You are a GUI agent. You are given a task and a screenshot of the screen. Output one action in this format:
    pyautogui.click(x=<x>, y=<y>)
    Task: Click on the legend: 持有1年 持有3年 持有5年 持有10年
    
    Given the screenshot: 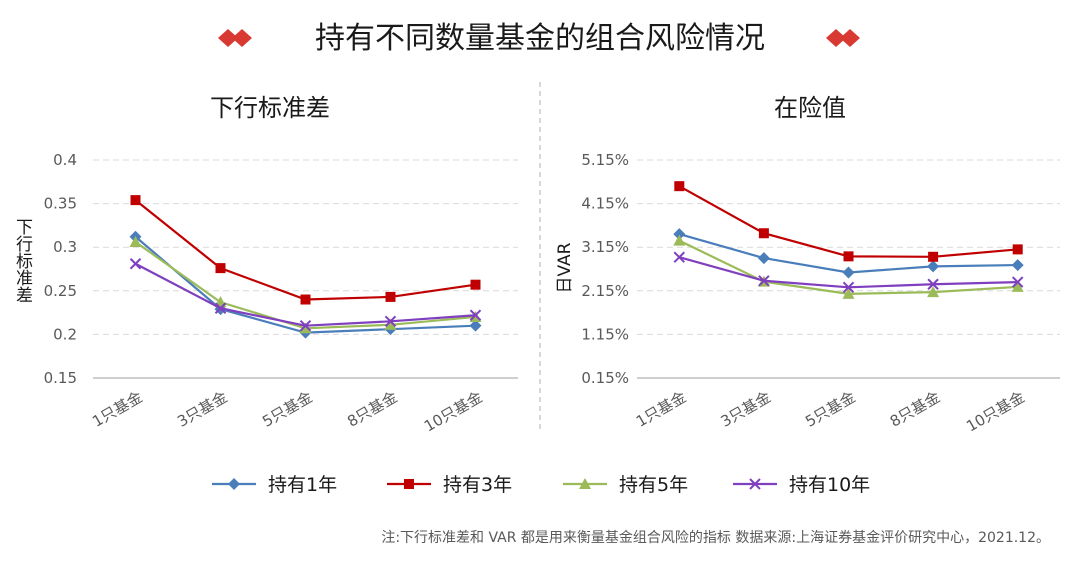 What is the action you would take?
    pyautogui.click(x=541, y=485)
    